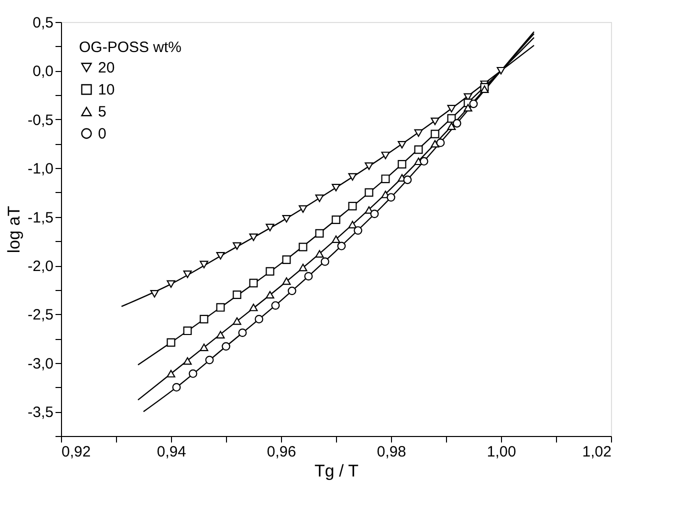 Image resolution: width=688 pixels, height=512 pixels. Describe the element at coordinates (336, 471) in the screenshot. I see `x-axis-title: Tg / T` at that location.